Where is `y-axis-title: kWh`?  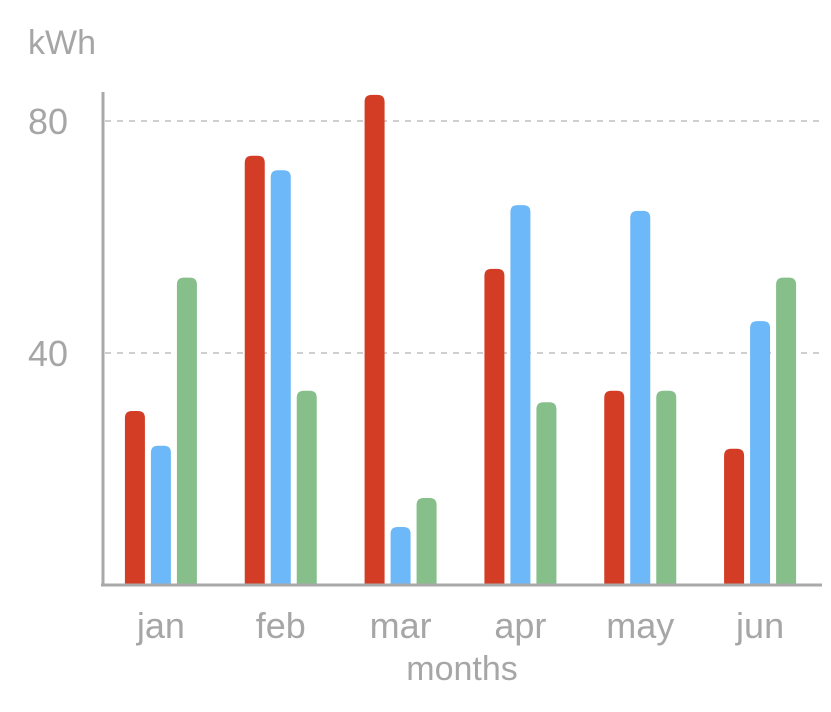
y-axis-title: kWh is located at coordinates (62, 43).